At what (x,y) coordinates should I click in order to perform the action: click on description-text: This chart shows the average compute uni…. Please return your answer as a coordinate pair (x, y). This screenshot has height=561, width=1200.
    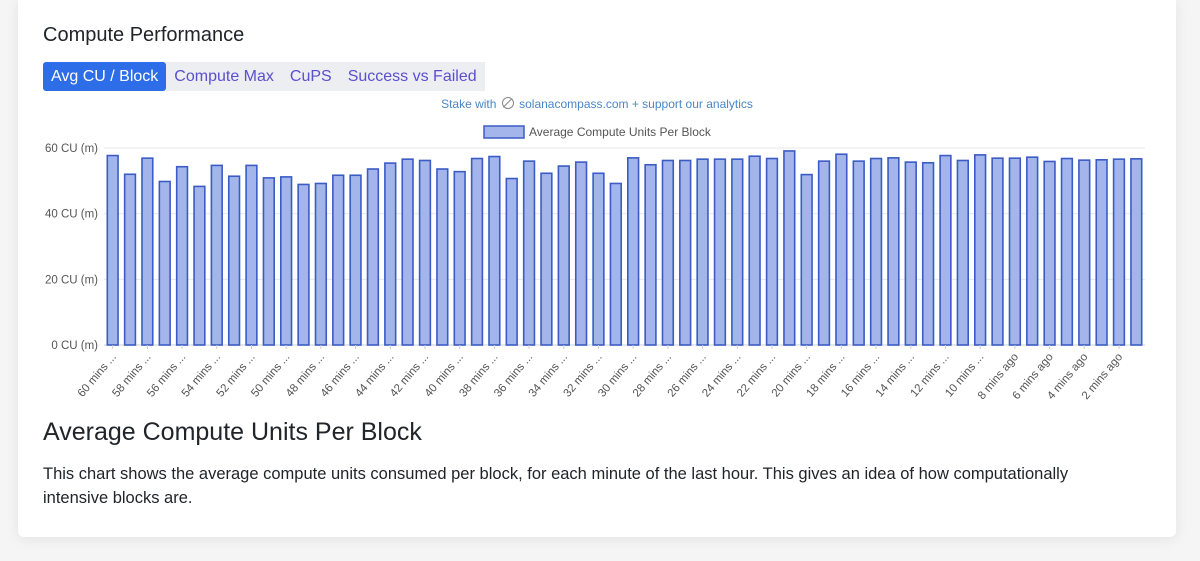
    Looking at the image, I should click on (556, 486).